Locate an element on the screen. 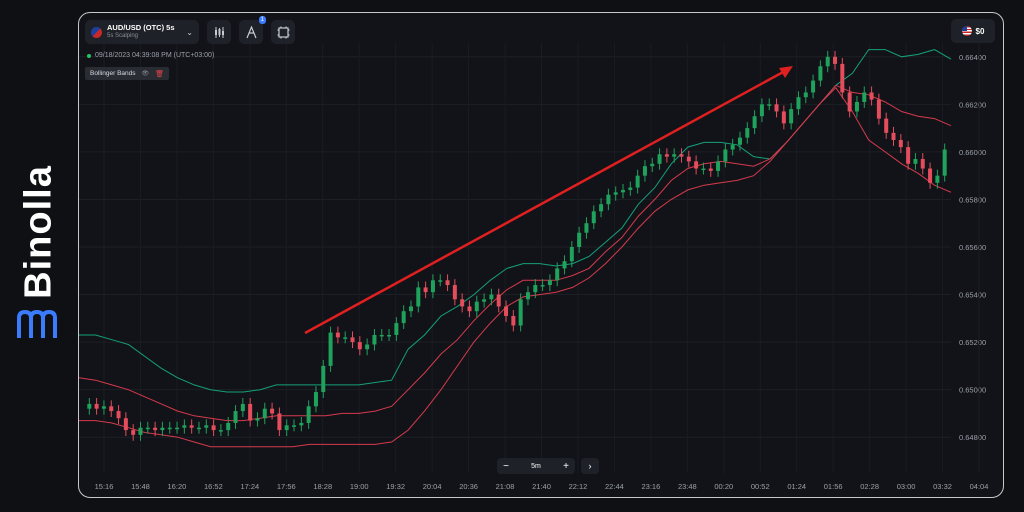 The image size is (1024, 512). brand-logo-icon is located at coordinates (37, 324).